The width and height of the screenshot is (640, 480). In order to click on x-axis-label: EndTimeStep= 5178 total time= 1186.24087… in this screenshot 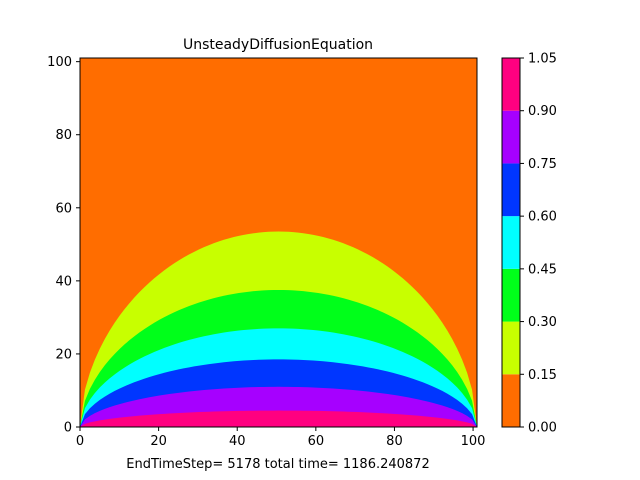, I will do `click(277, 464)`.